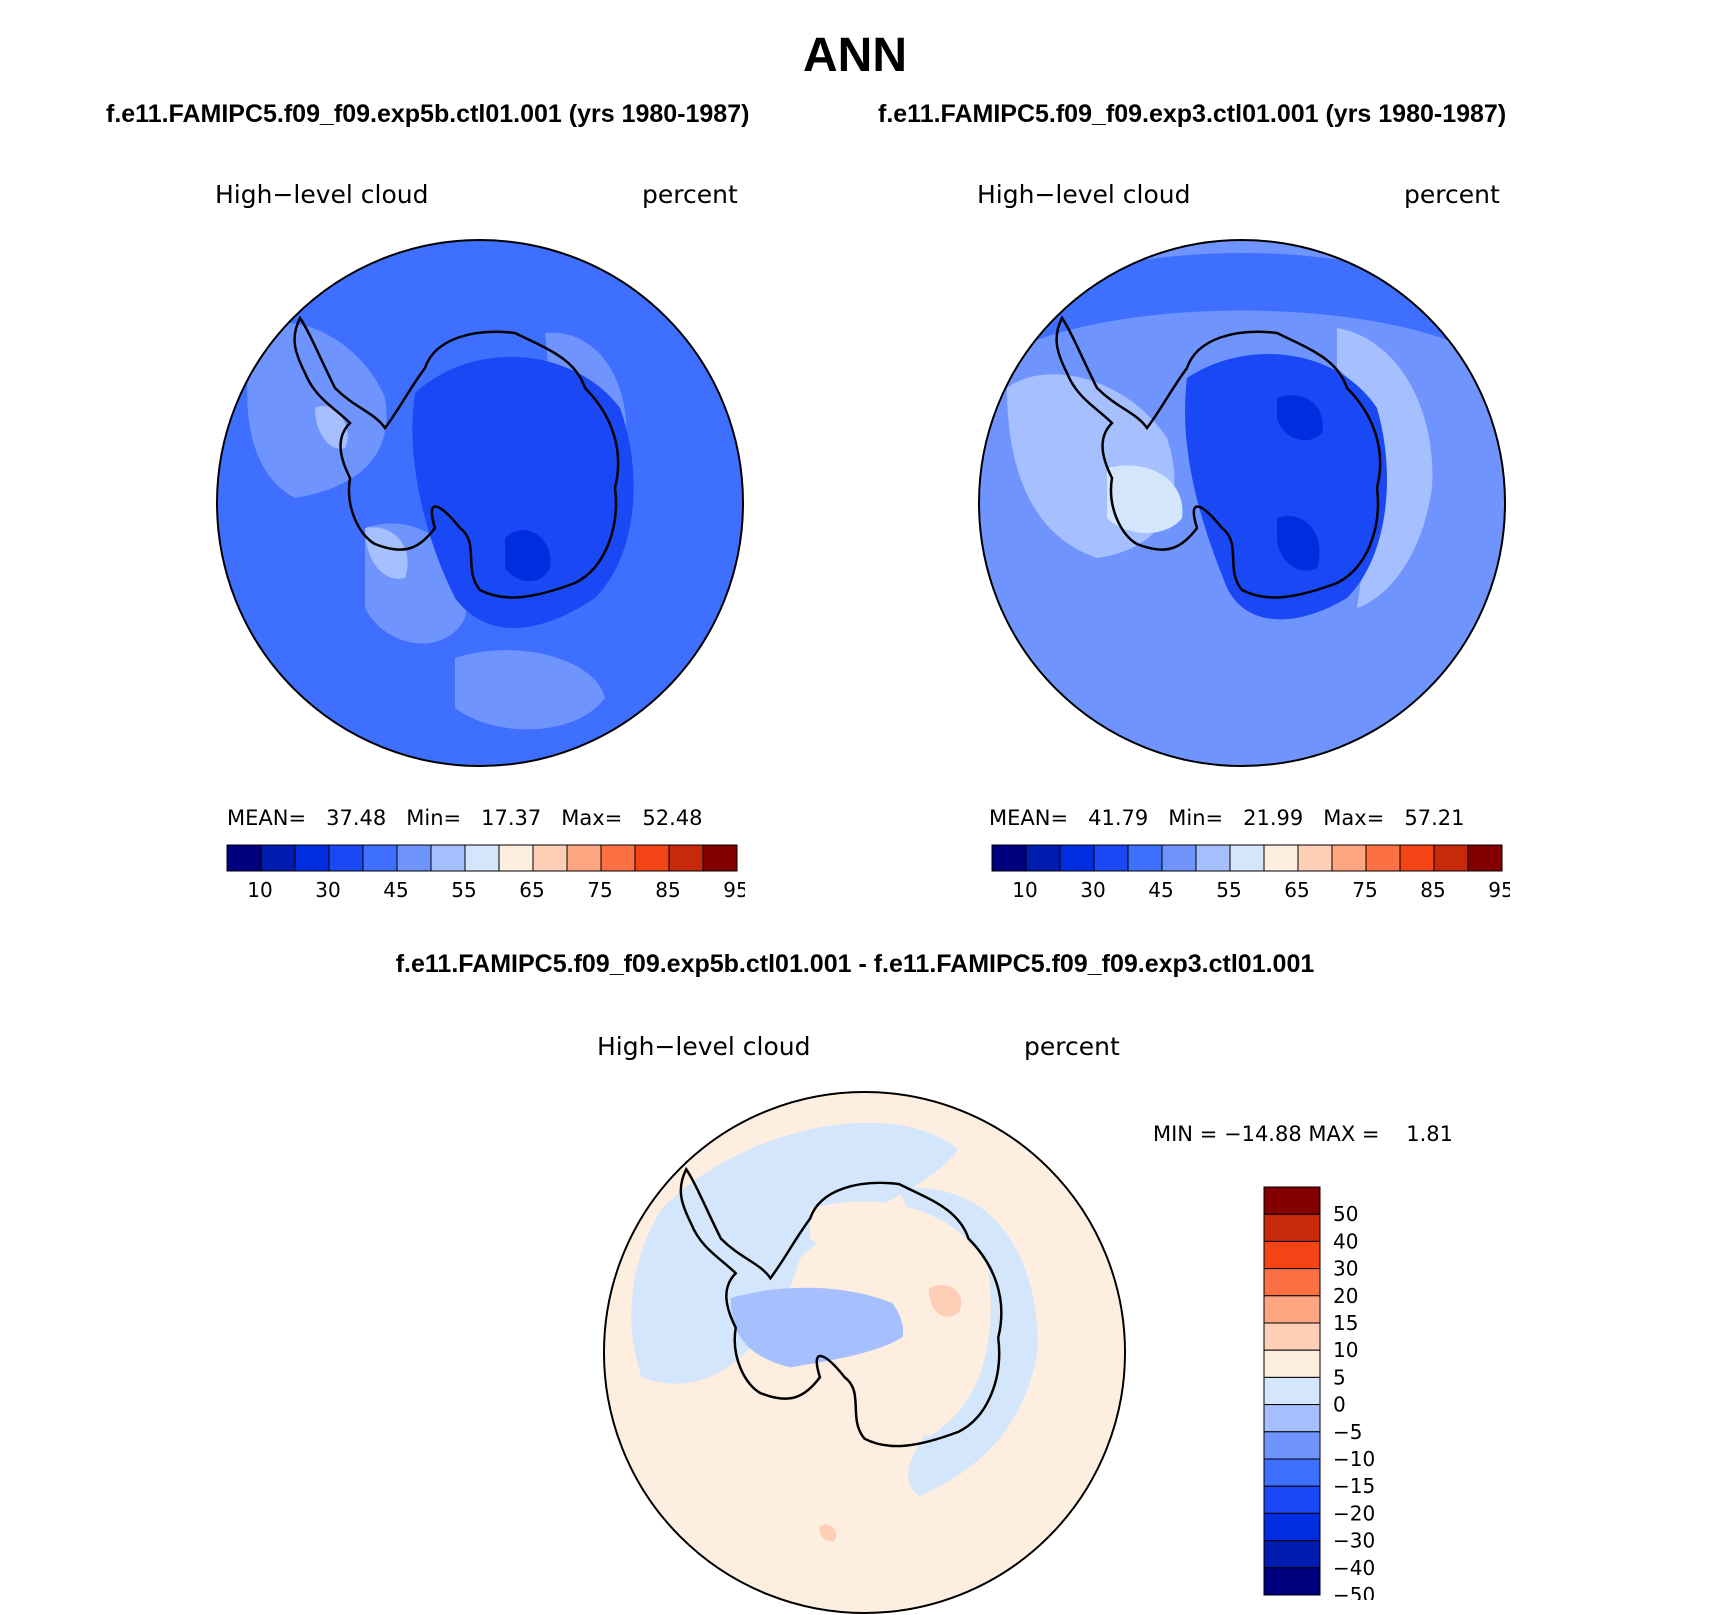 This screenshot has width=1710, height=1615. I want to click on panel1-min-label: Min=, so click(434, 818).